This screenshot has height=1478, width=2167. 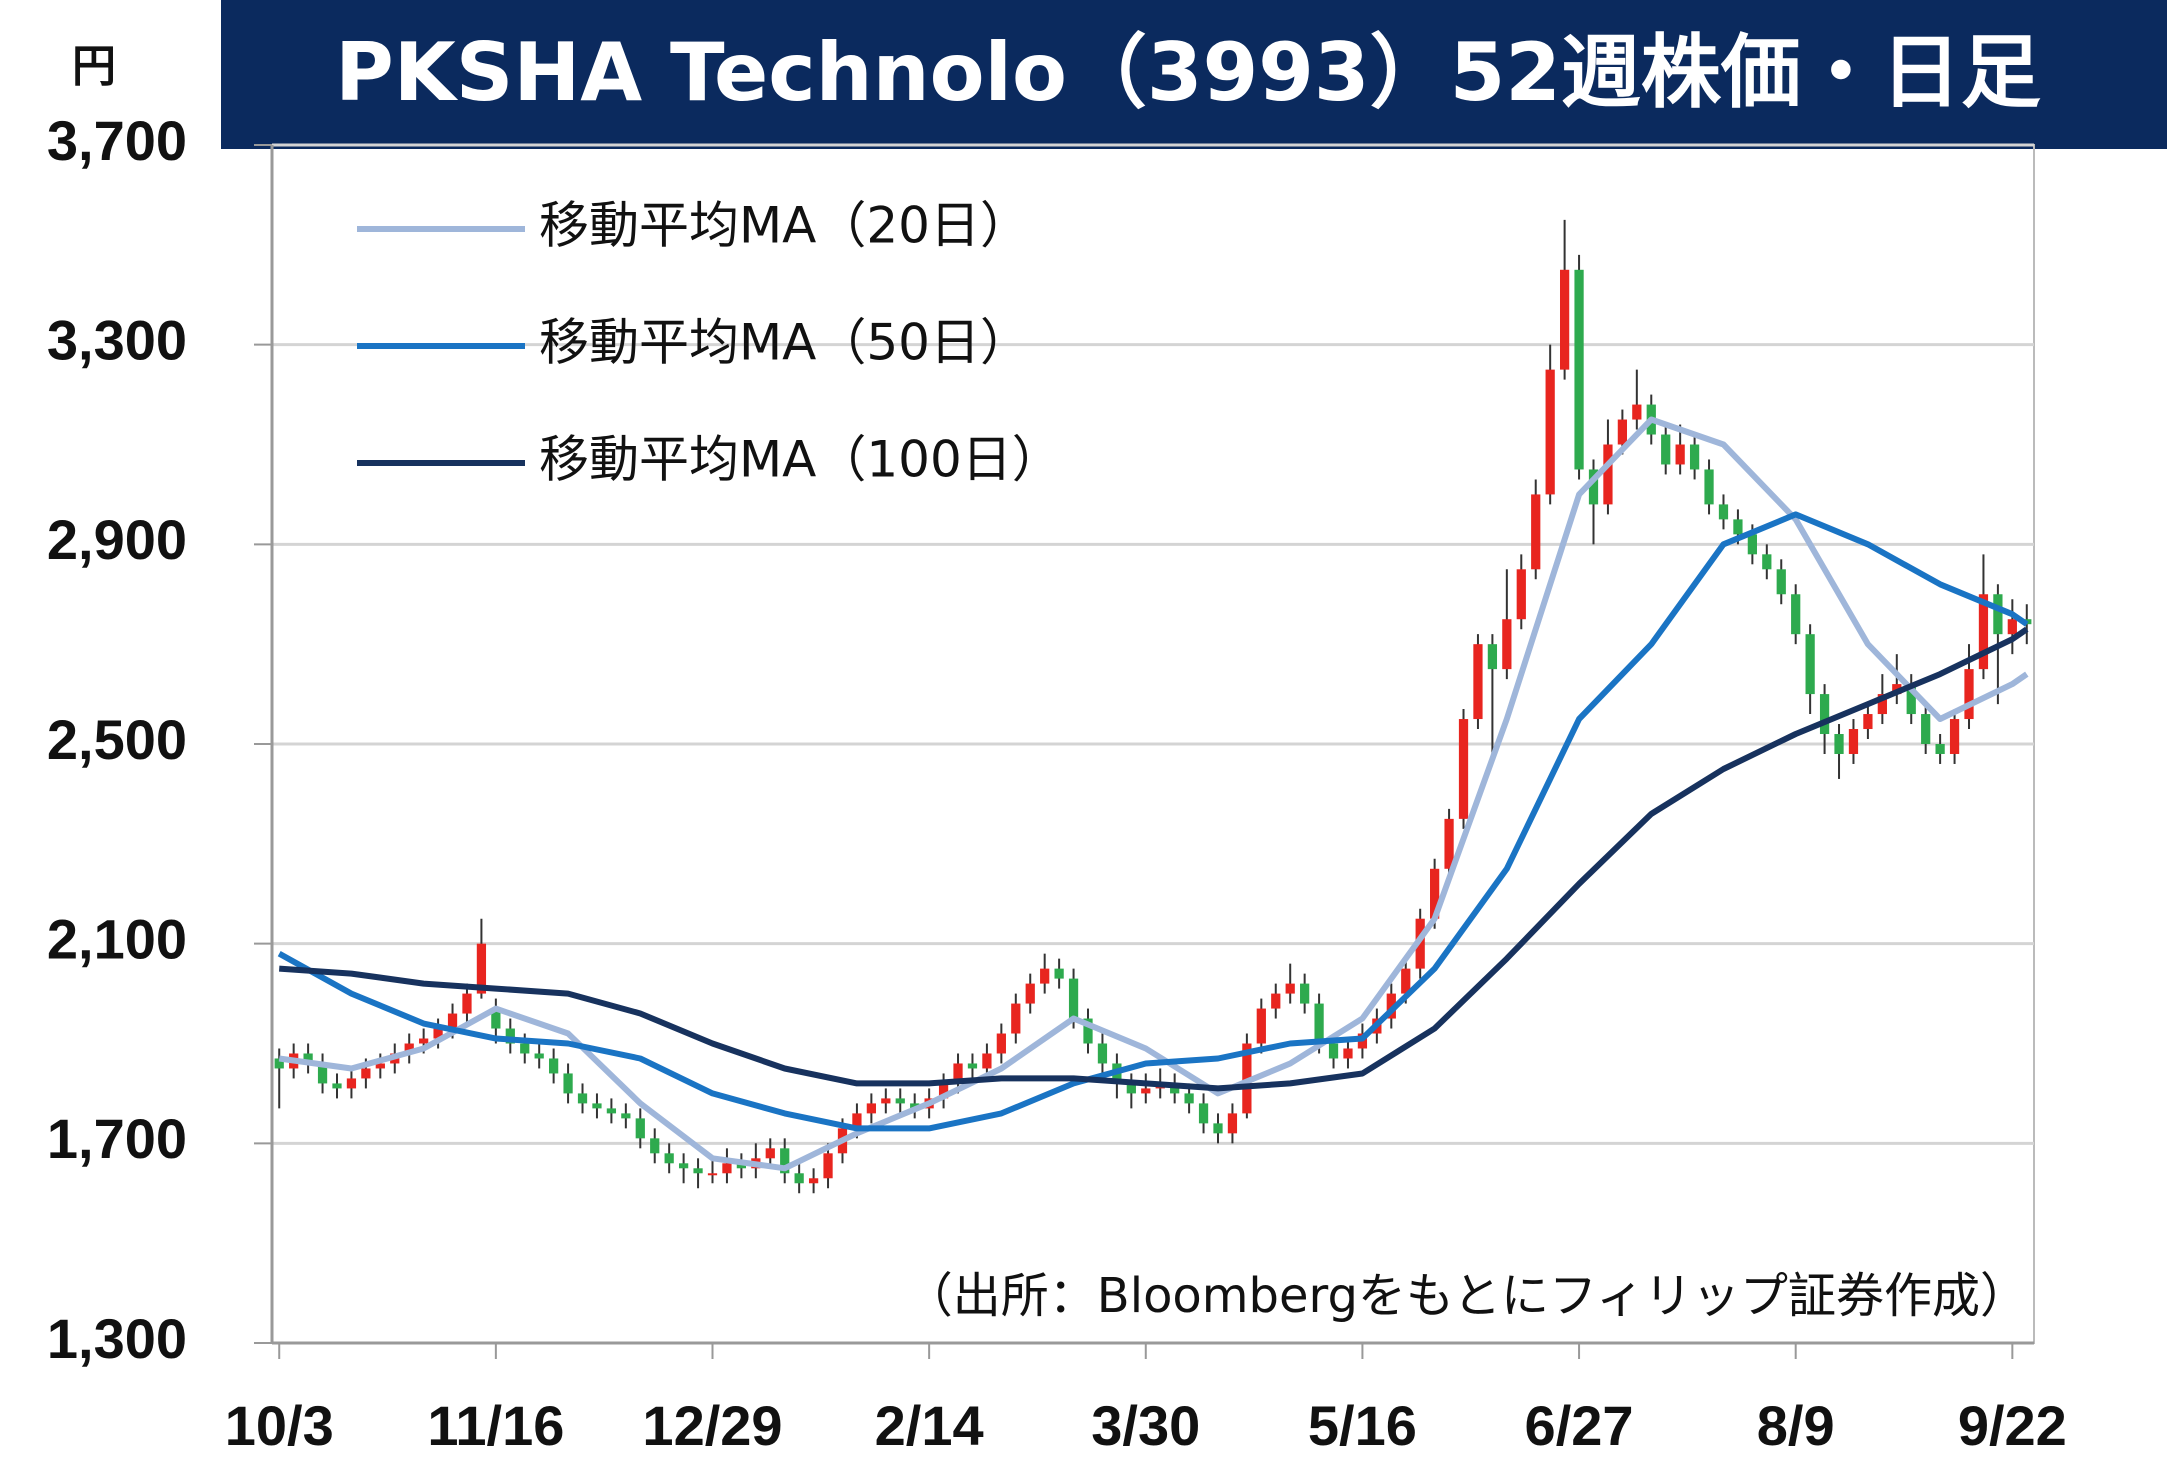 I want to click on x-tick-label: 2/14, so click(x=929, y=1425).